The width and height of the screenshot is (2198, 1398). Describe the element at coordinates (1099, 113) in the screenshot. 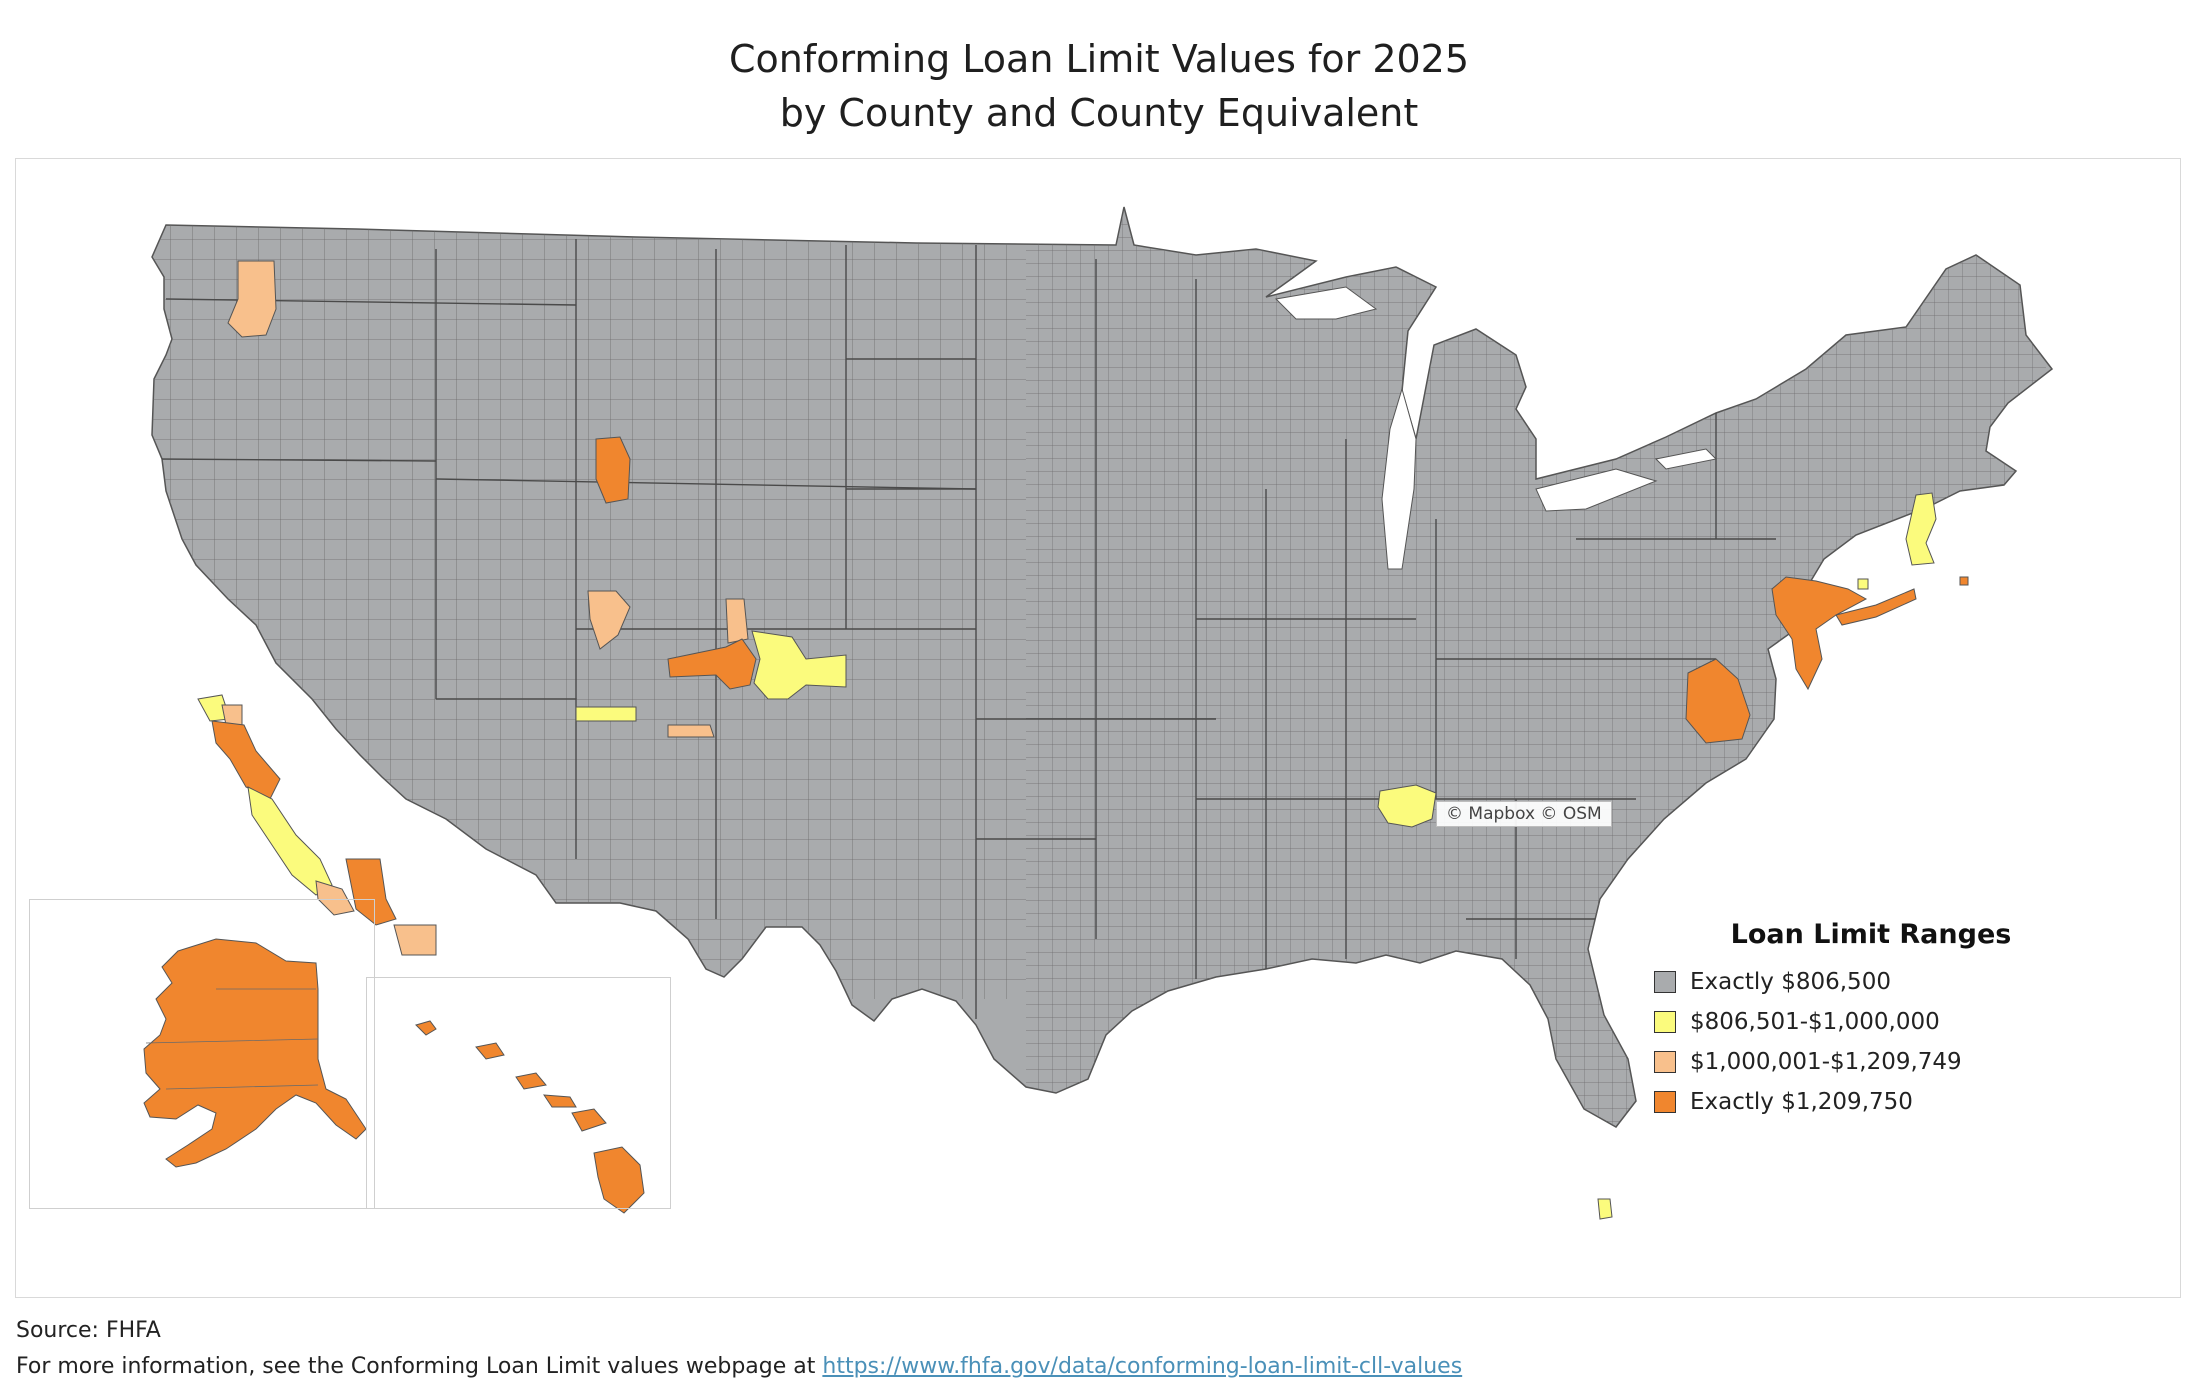

I see `chart-title-line-2: by County and County Equivalent` at that location.